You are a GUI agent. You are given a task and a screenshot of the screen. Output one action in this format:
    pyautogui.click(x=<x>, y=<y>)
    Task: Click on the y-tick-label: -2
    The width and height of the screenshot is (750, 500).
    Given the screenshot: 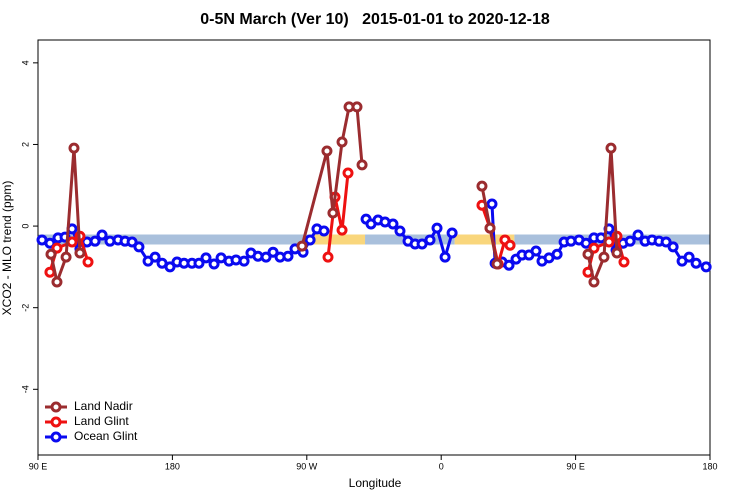 What is the action you would take?
    pyautogui.click(x=25, y=308)
    